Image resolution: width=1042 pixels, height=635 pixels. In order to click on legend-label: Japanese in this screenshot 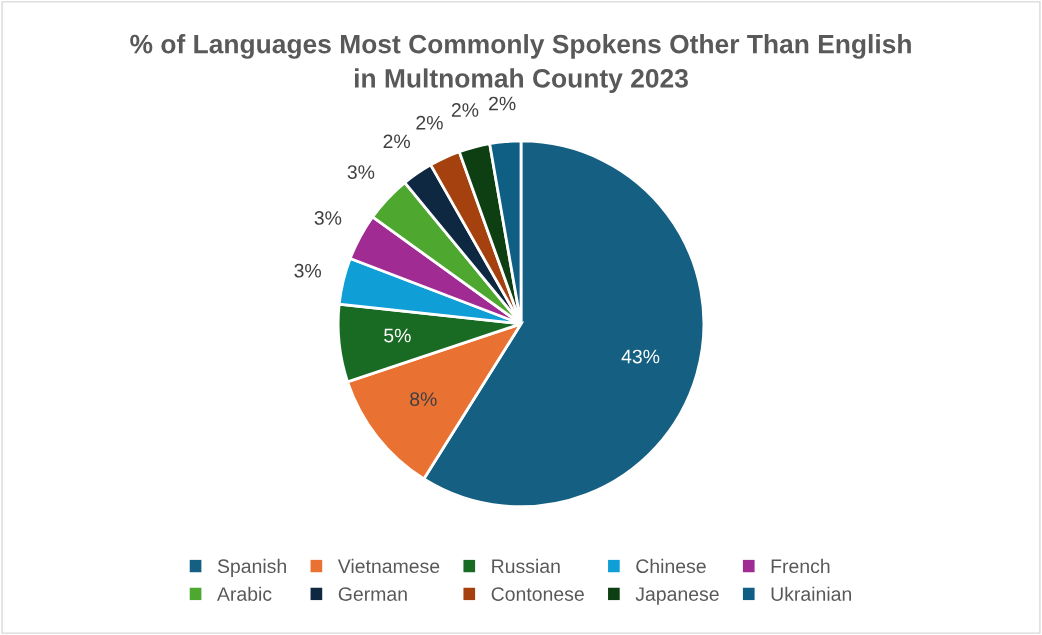, I will do `click(677, 596)`.